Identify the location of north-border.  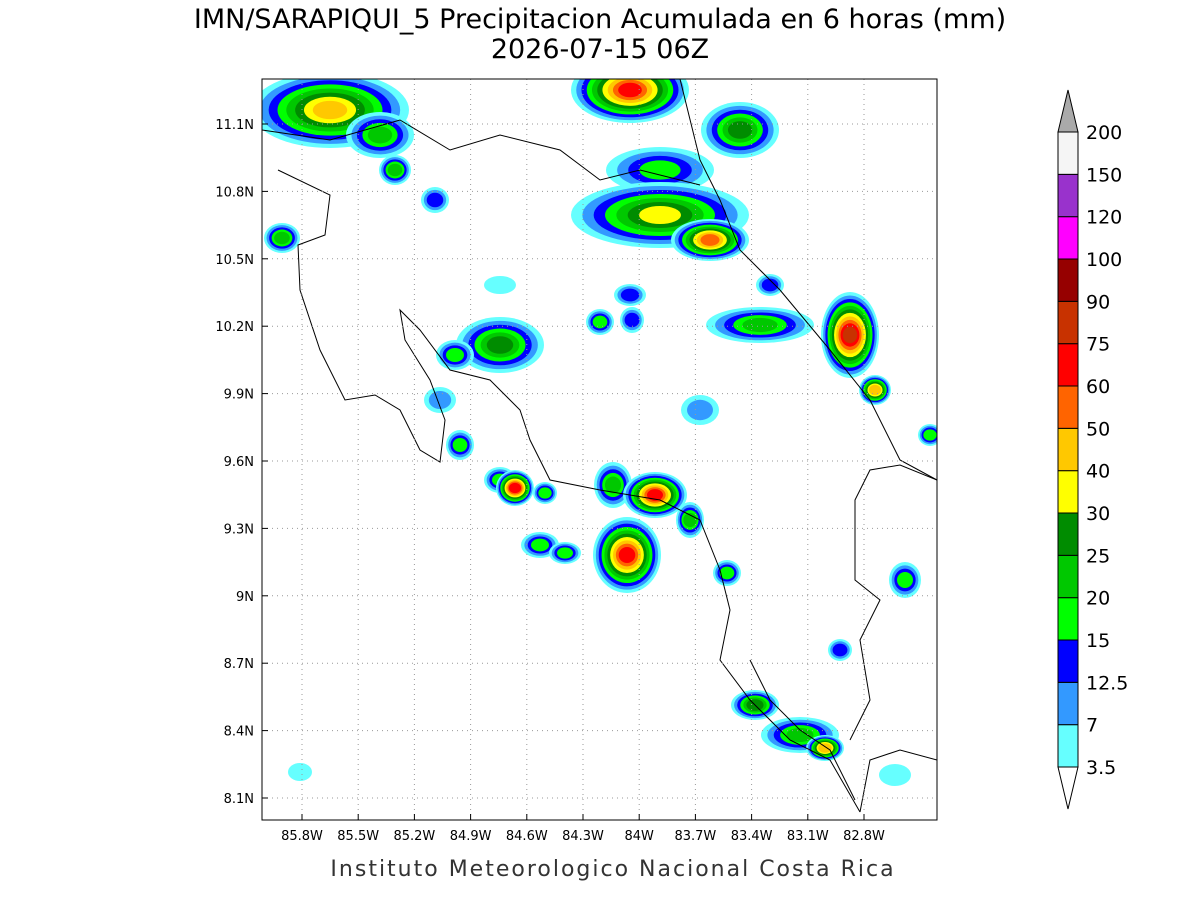
(481, 152).